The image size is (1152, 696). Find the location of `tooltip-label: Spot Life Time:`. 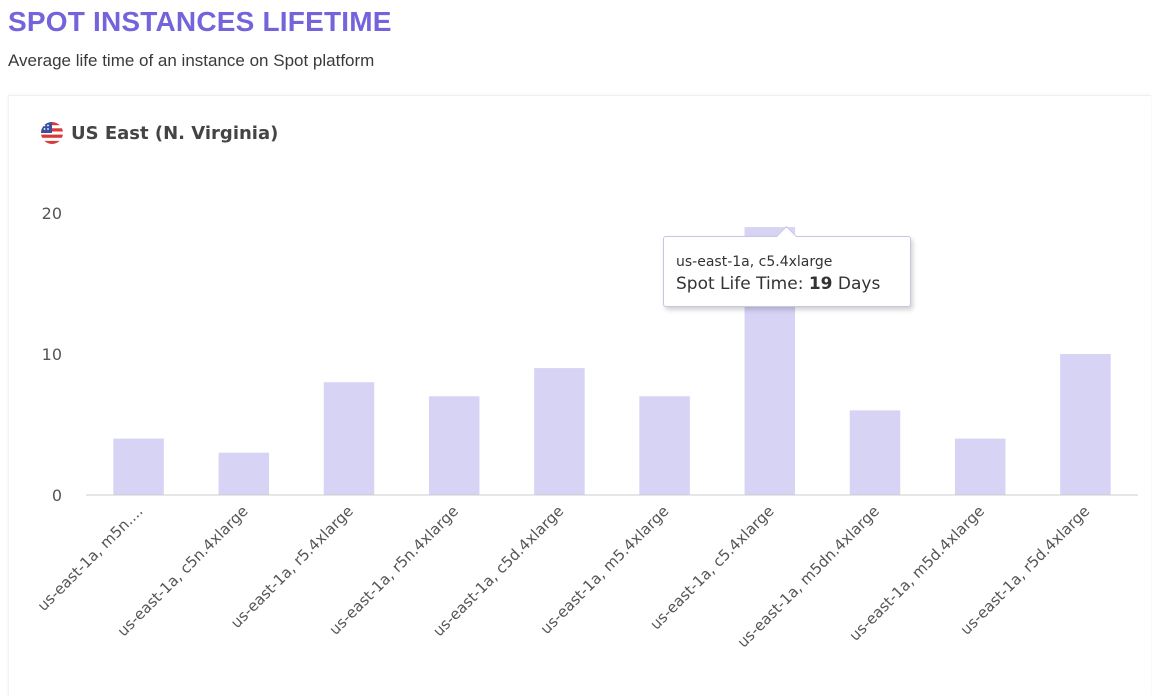

tooltip-label: Spot Life Time: is located at coordinates (740, 284).